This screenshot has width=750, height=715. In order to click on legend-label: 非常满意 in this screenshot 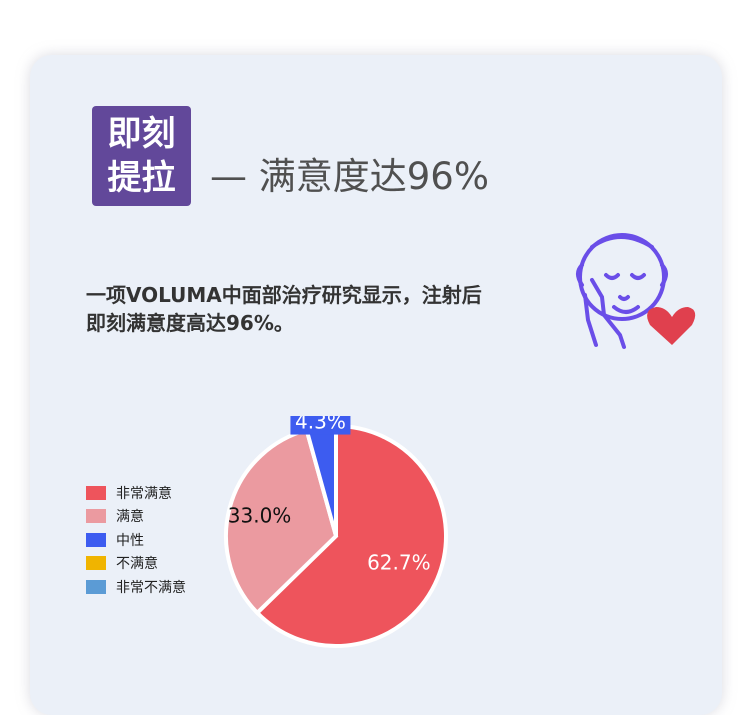, I will do `click(144, 493)`.